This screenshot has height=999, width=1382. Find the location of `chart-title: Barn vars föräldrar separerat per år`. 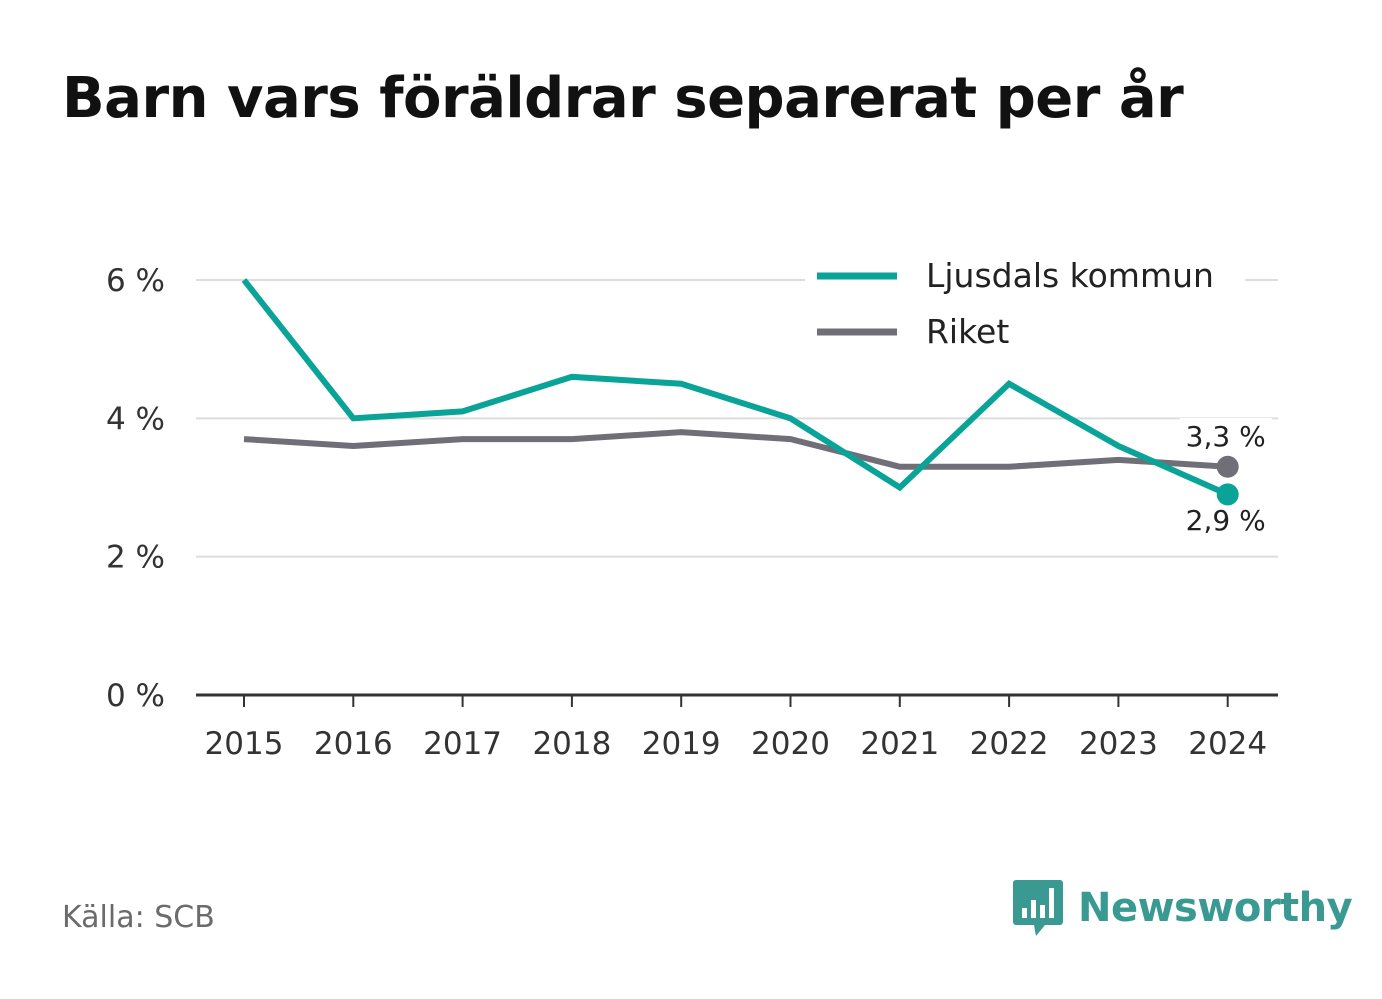

chart-title: Barn vars föräldrar separerat per år is located at coordinates (623, 98).